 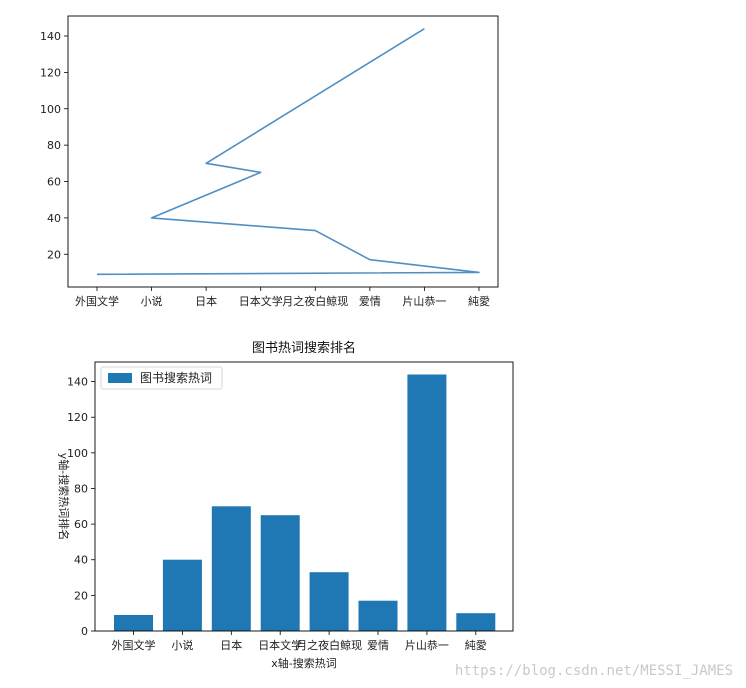 I want to click on legend-swatch, so click(x=120, y=378).